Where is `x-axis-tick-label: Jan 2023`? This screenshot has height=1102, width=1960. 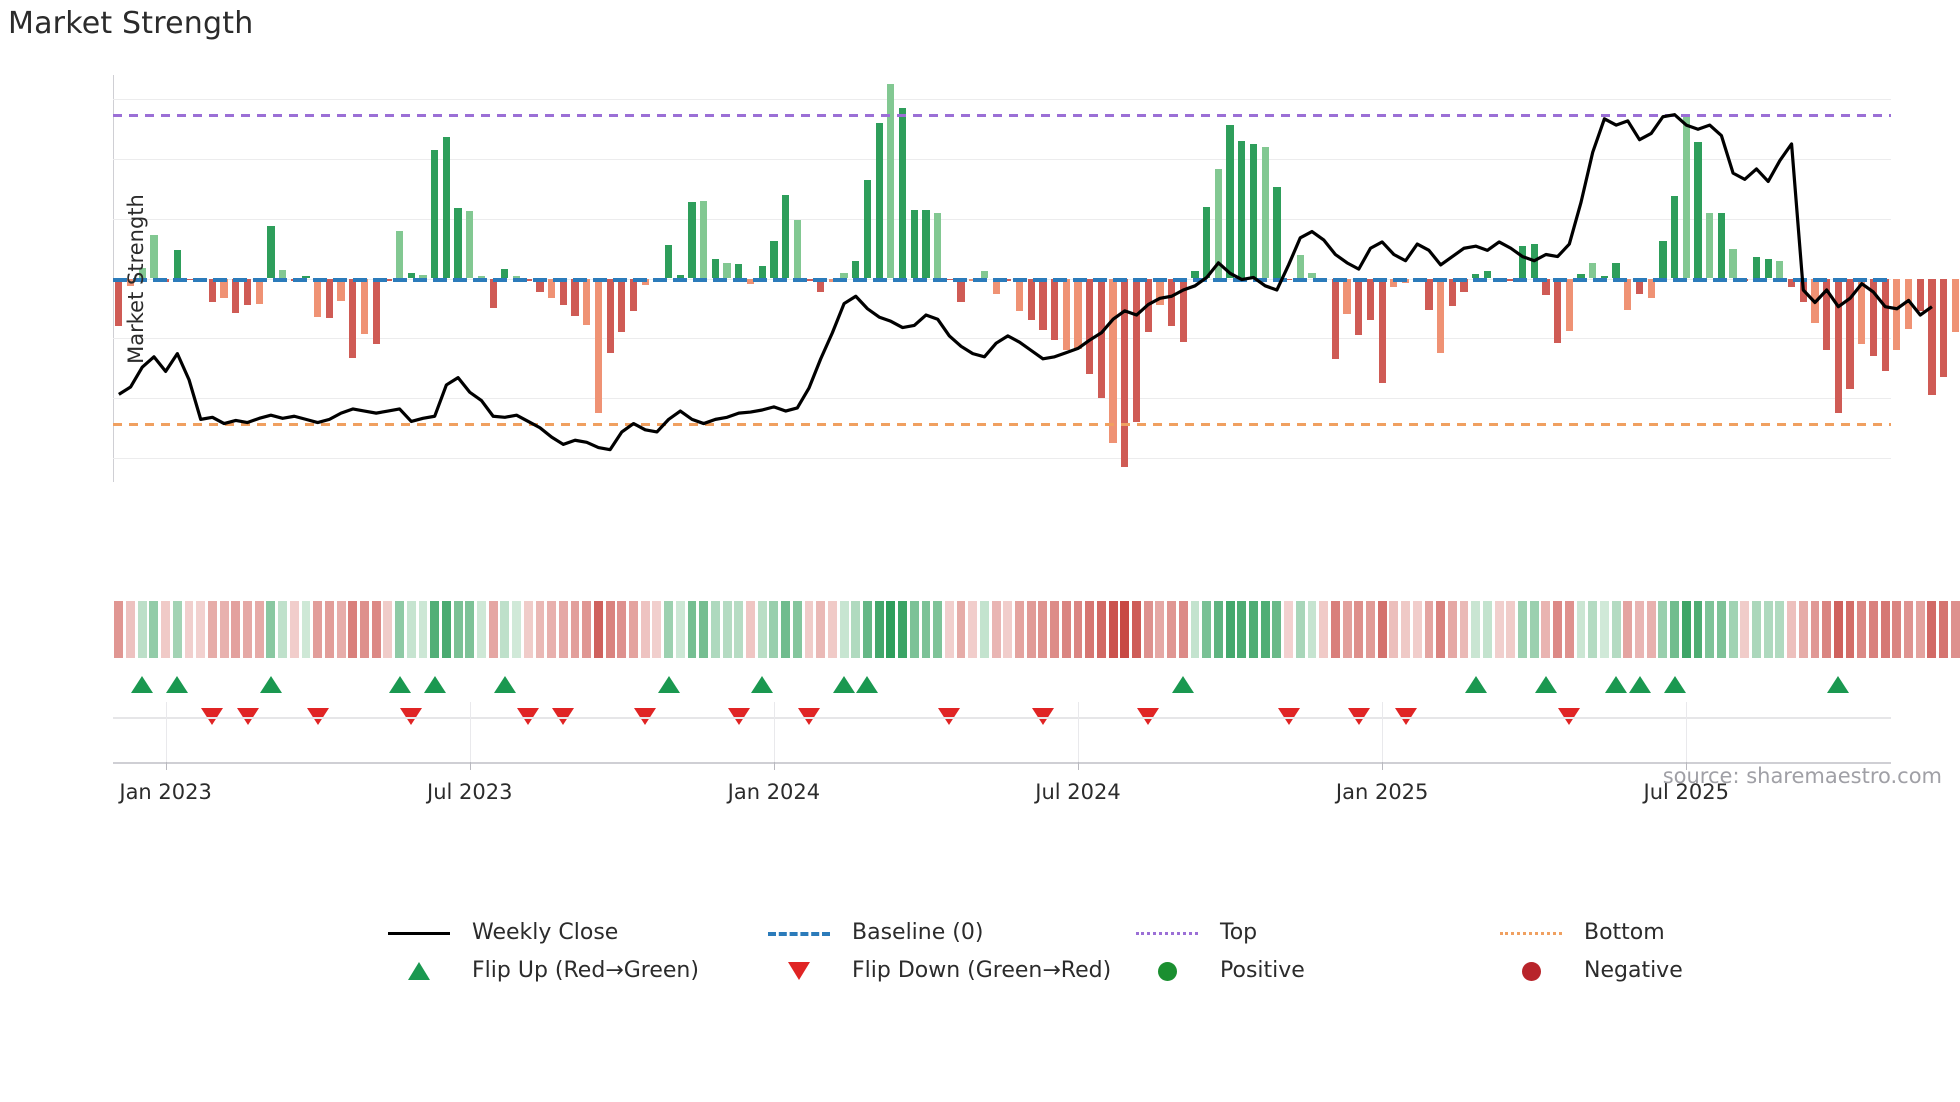 x-axis-tick-label: Jan 2023 is located at coordinates (165, 792).